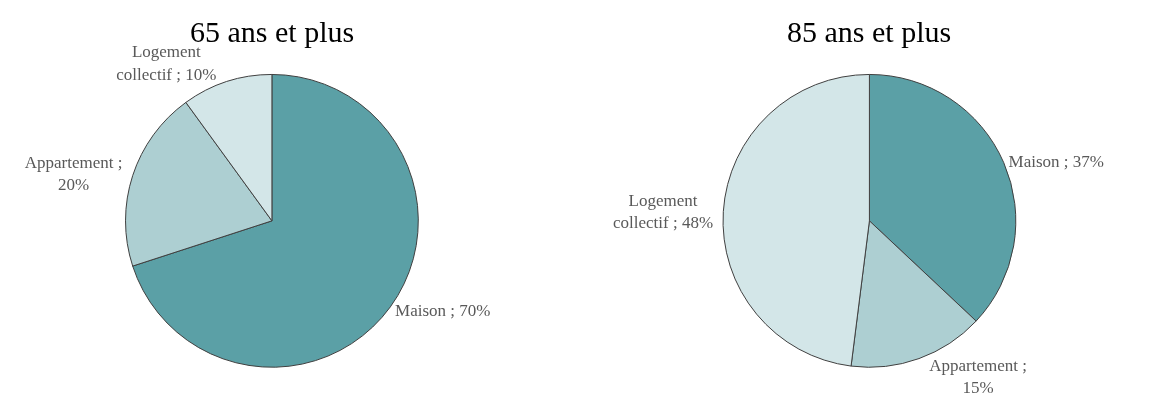 The width and height of the screenshot is (1167, 402). What do you see at coordinates (73, 174) in the screenshot?
I see `slice-label: Appartement ; 20%` at bounding box center [73, 174].